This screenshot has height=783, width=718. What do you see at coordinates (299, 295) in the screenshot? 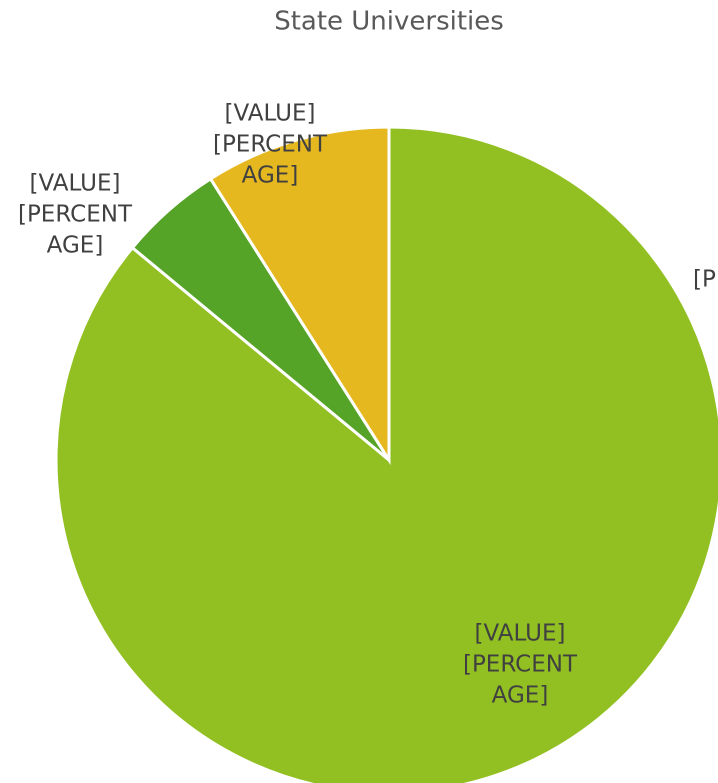
I see `pie-slice` at bounding box center [299, 295].